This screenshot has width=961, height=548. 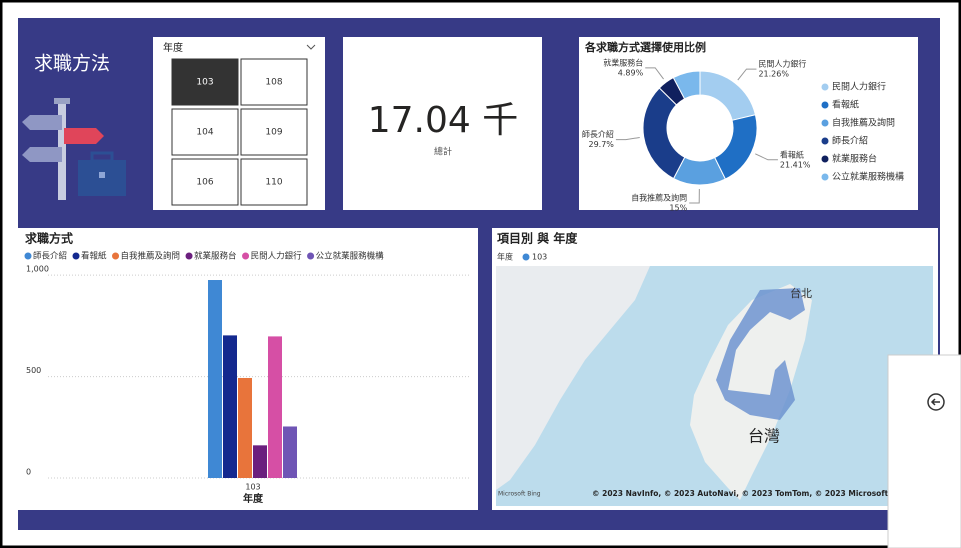 What do you see at coordinates (311, 47) in the screenshot?
I see `dropdown-chevron` at bounding box center [311, 47].